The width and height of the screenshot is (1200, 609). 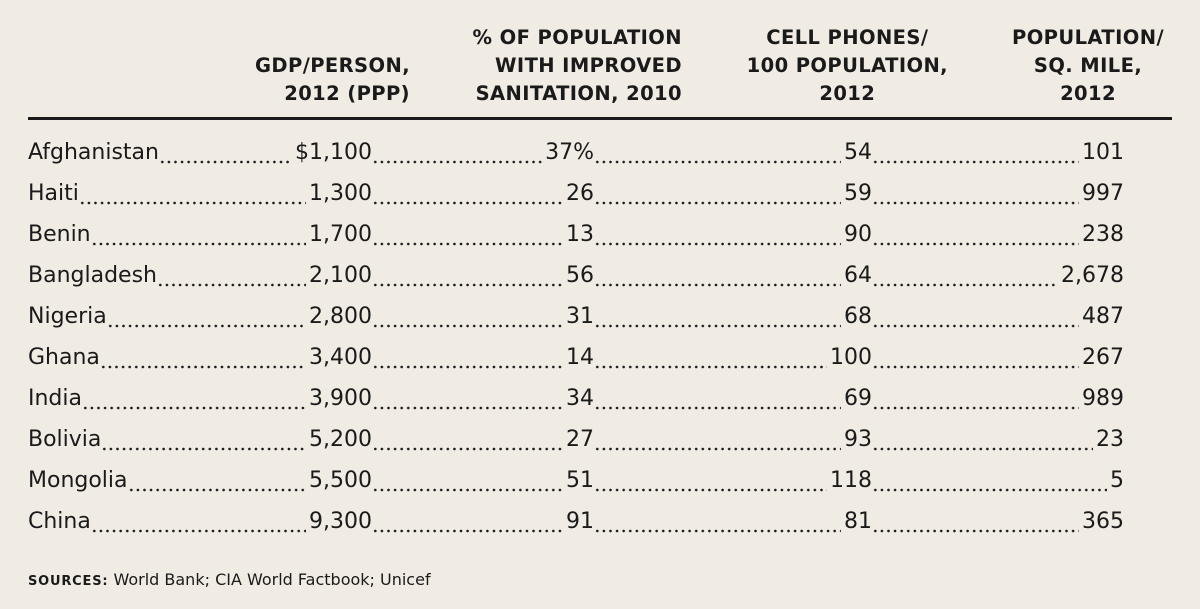 What do you see at coordinates (1103, 152) in the screenshot?
I see `population-density-value: 101` at bounding box center [1103, 152].